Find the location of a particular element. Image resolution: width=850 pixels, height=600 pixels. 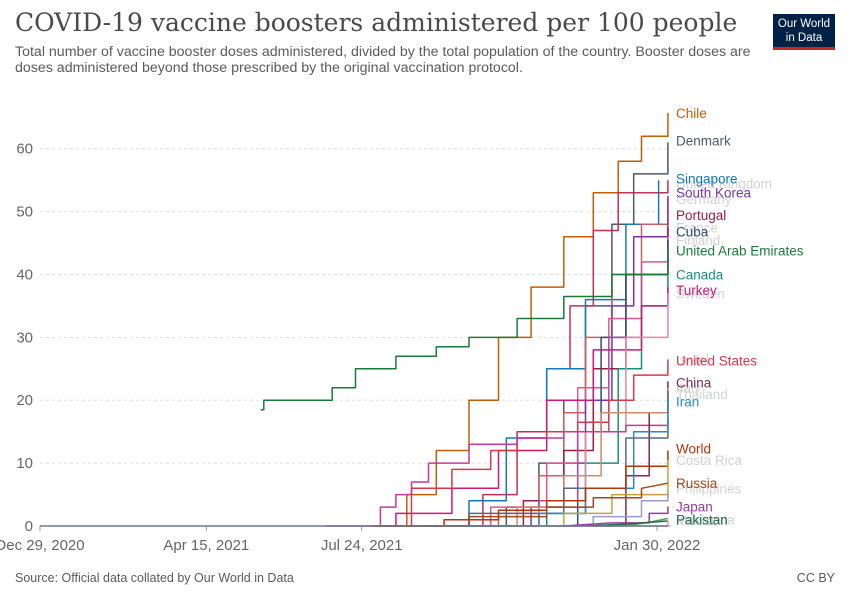

faded-series-label: United Kingdom is located at coordinates (724, 183).